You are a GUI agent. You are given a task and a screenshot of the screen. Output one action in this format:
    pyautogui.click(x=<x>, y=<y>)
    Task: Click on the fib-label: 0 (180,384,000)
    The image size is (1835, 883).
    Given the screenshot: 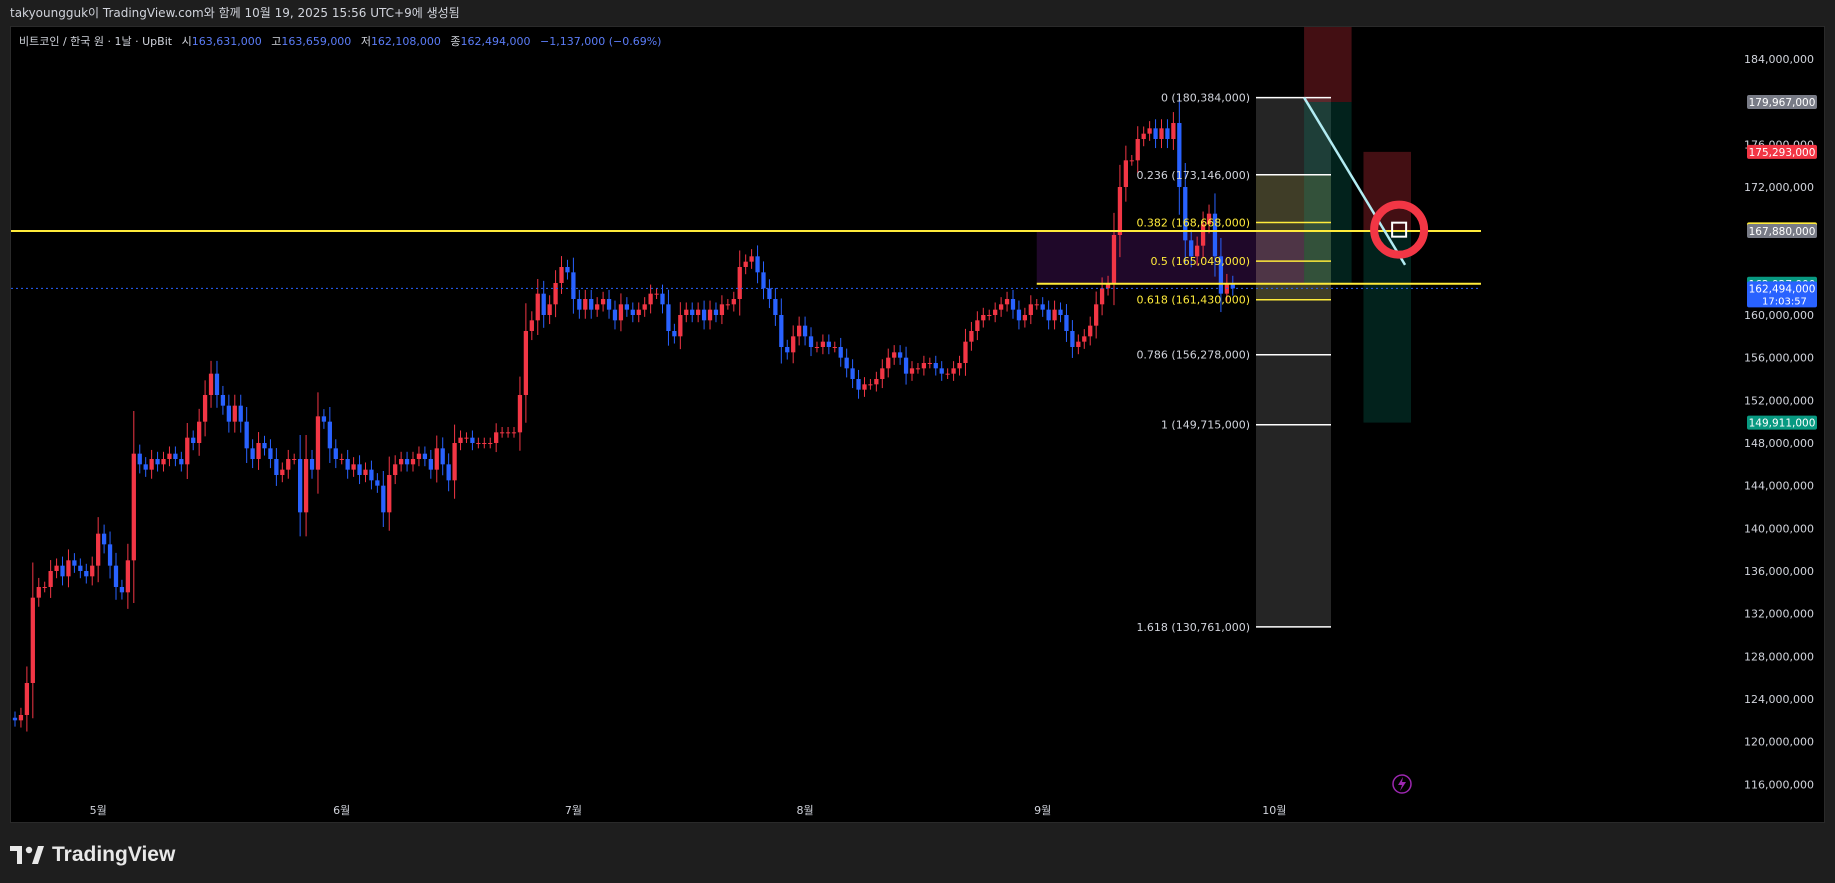 What is the action you would take?
    pyautogui.click(x=1205, y=98)
    